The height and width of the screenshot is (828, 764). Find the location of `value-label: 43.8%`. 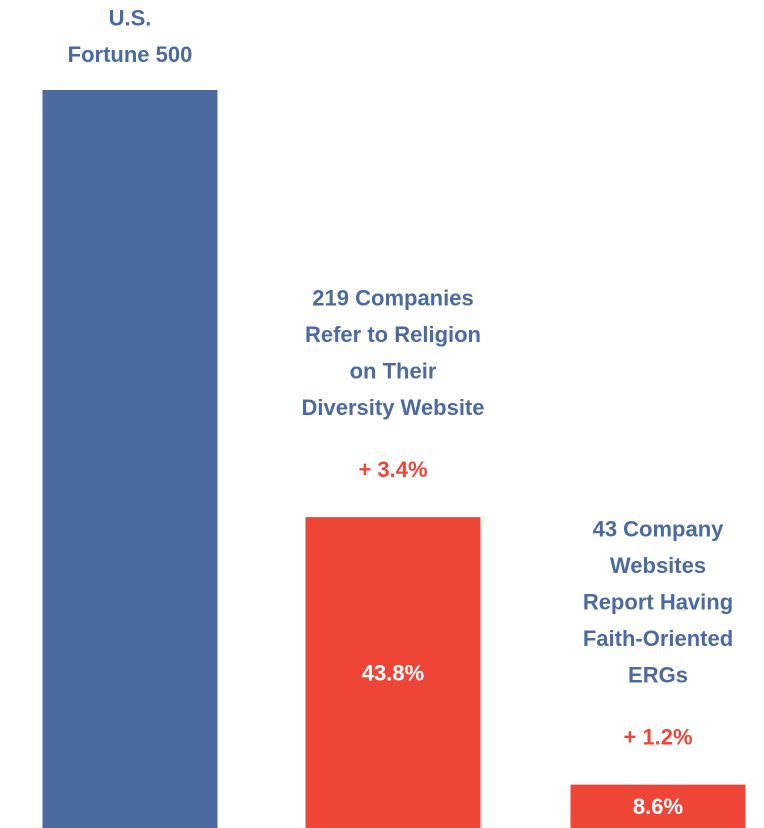

value-label: 43.8% is located at coordinates (393, 672).